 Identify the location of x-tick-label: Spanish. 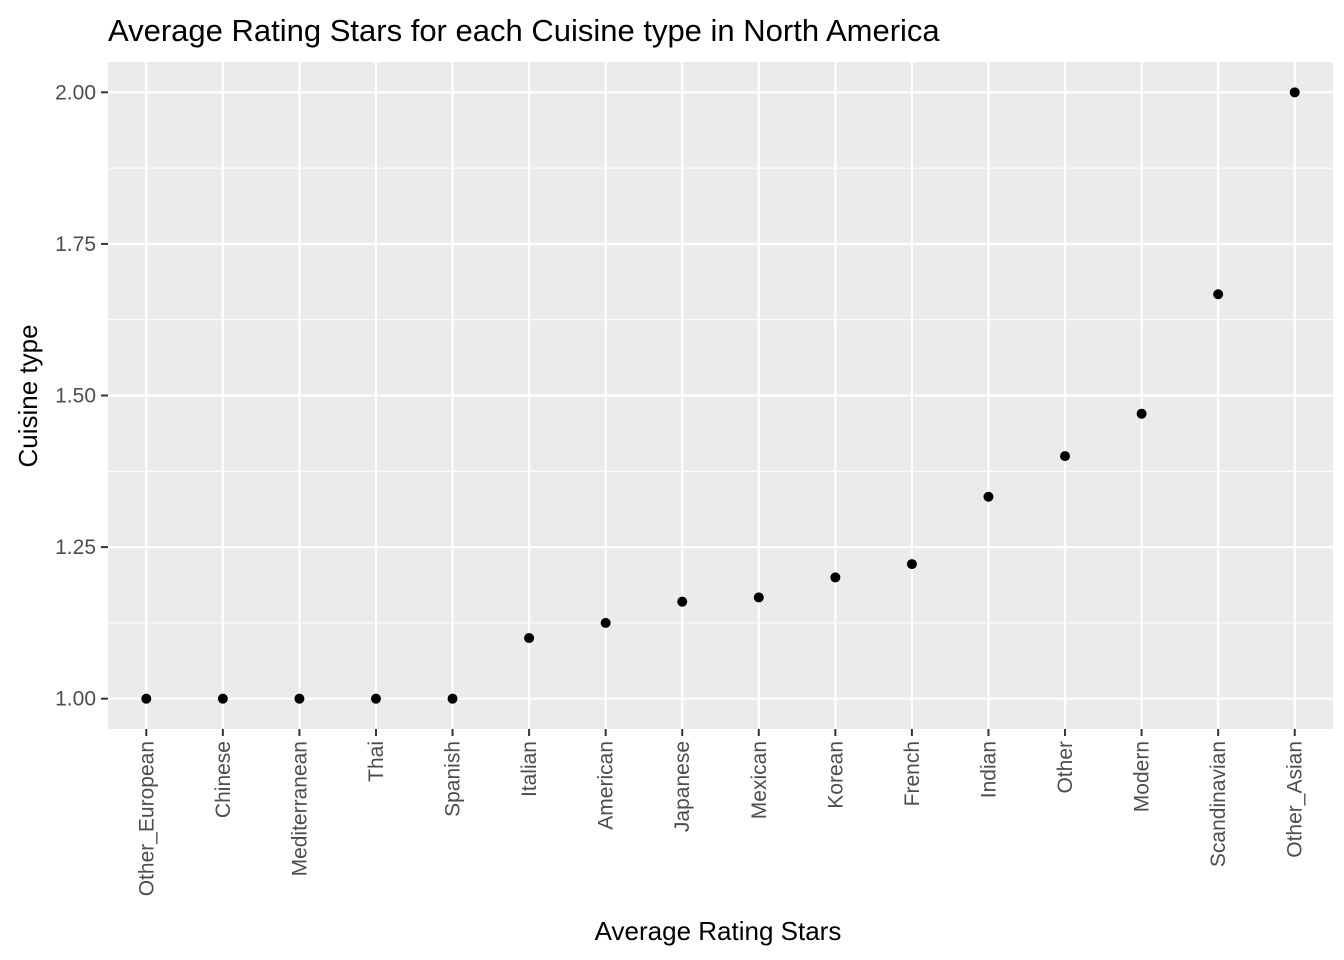
(453, 779).